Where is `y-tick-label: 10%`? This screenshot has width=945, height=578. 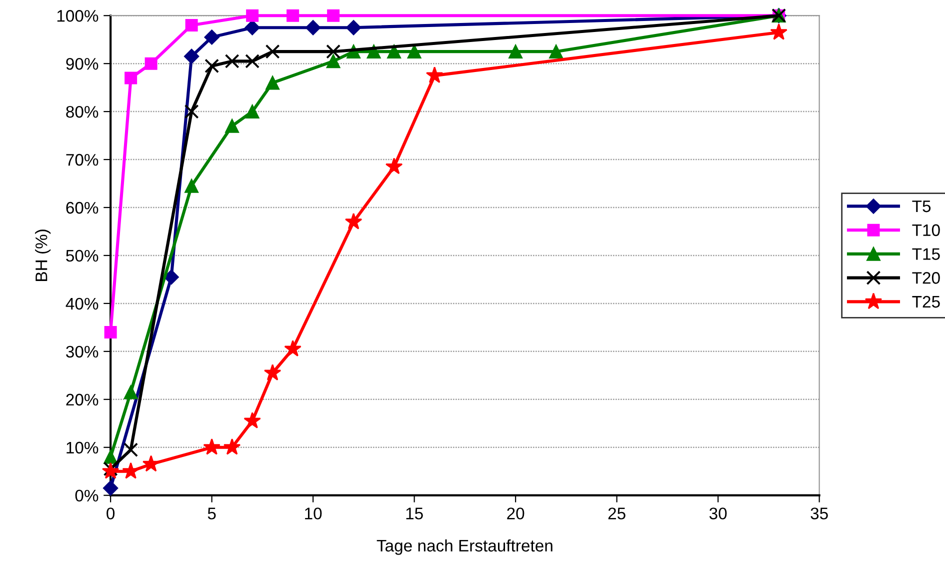
y-tick-label: 10% is located at coordinates (82, 448).